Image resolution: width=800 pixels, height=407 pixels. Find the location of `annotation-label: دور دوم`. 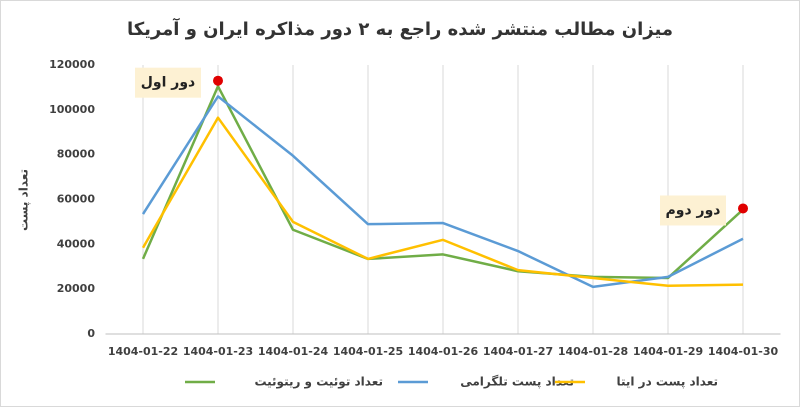

annotation-label: دور دوم is located at coordinates (693, 210).